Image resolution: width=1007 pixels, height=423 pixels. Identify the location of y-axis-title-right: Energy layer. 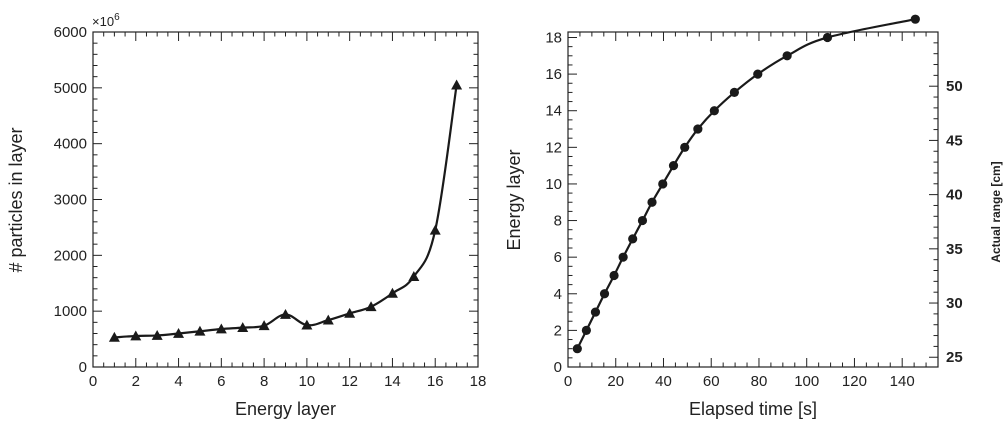
(514, 199).